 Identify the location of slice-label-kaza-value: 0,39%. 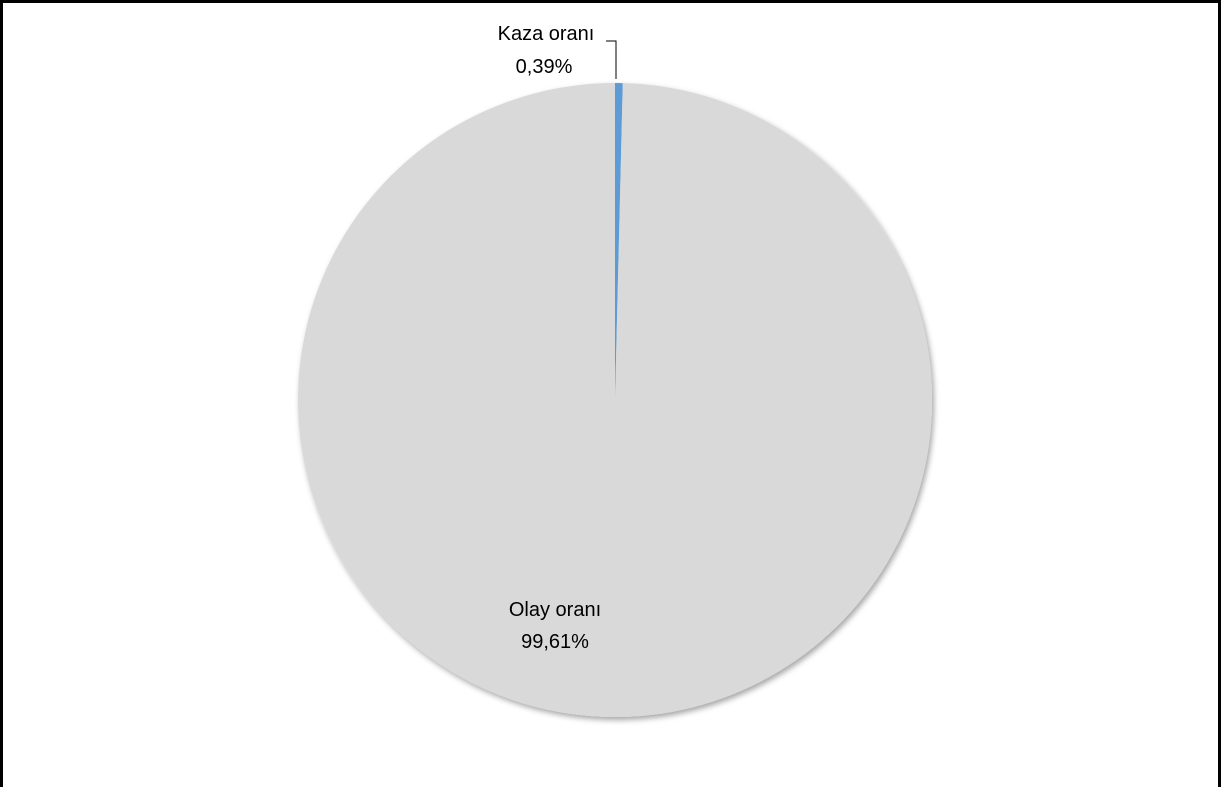
(544, 67).